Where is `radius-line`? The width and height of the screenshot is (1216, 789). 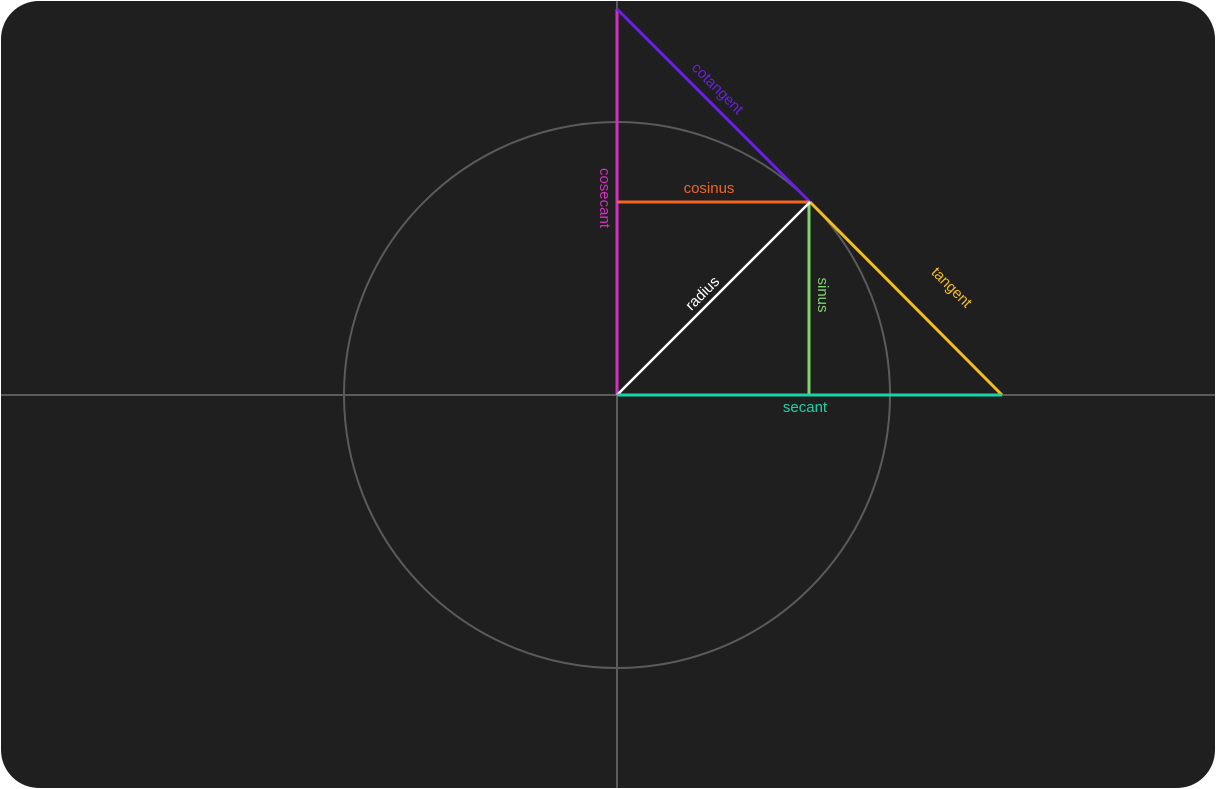 radius-line is located at coordinates (713, 298).